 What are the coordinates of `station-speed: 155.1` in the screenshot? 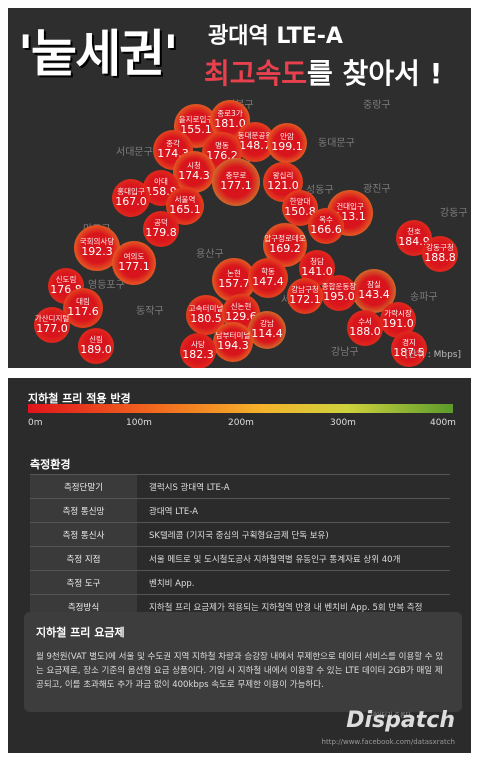 It's located at (196, 130).